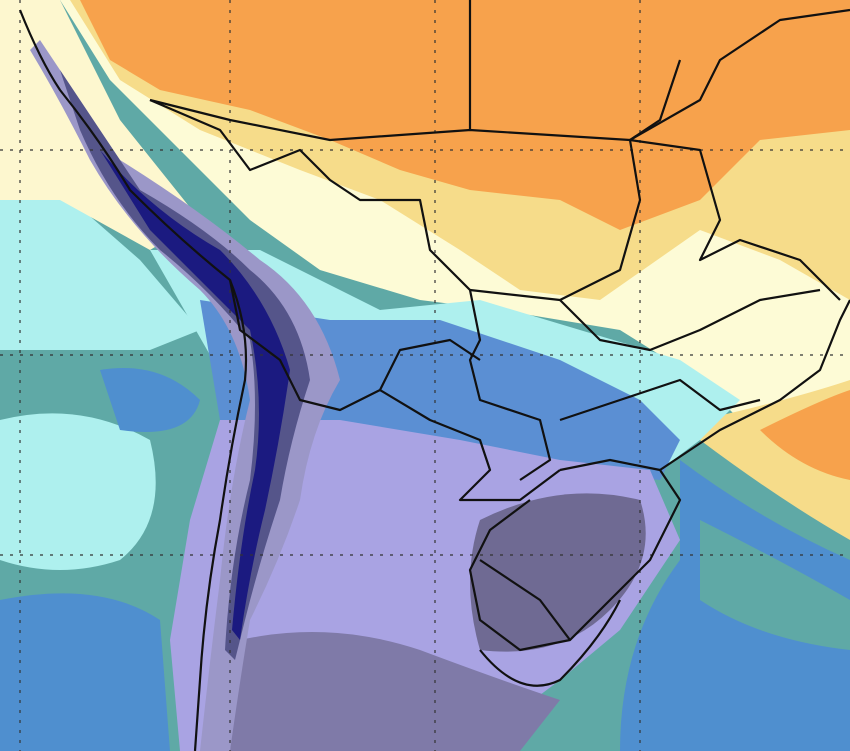  Describe the element at coordinates (100, 270) in the screenshot. I see `pacific-cyan-band` at that location.